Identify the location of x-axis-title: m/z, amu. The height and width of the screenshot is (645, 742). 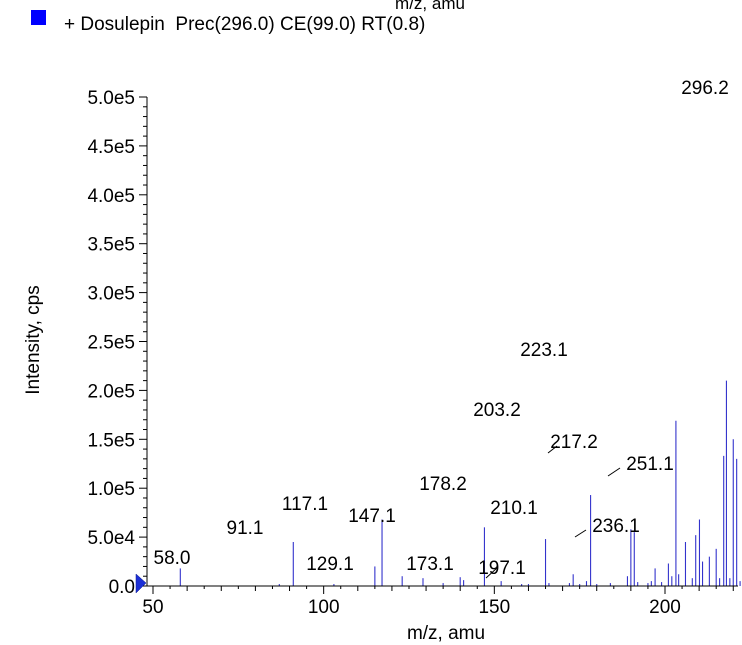
(446, 633).